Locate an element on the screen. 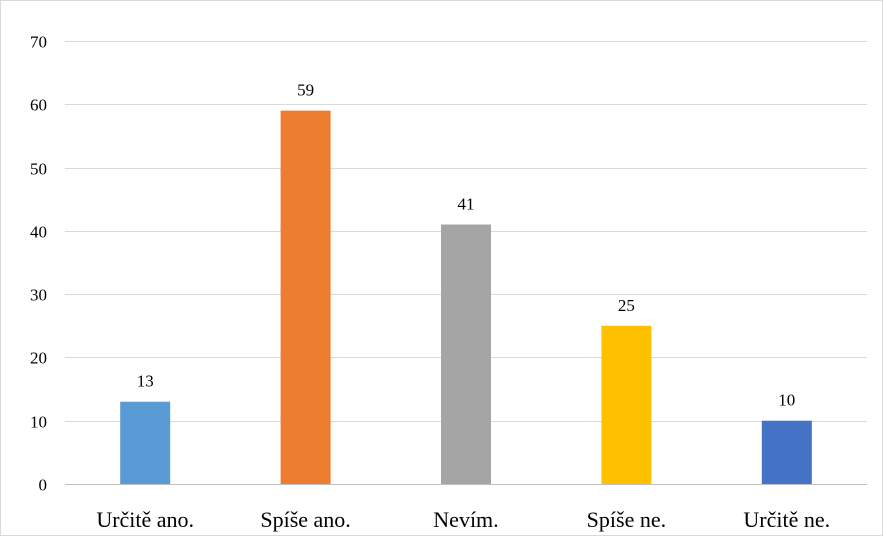 The height and width of the screenshot is (536, 883). y-tick-label-70: 70 is located at coordinates (38, 42).